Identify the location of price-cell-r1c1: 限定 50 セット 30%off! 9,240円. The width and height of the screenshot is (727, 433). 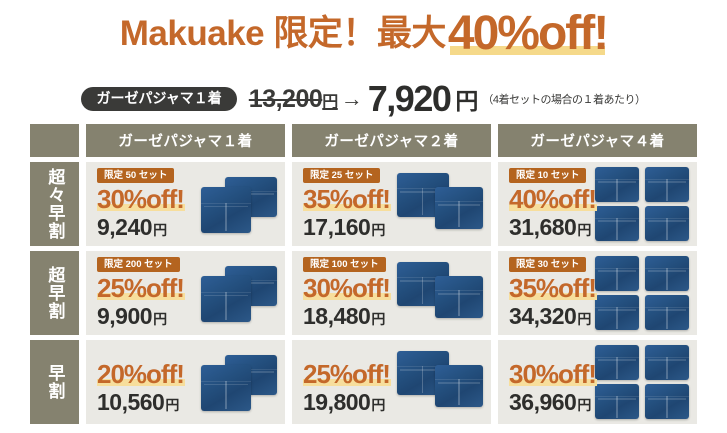
(185, 204).